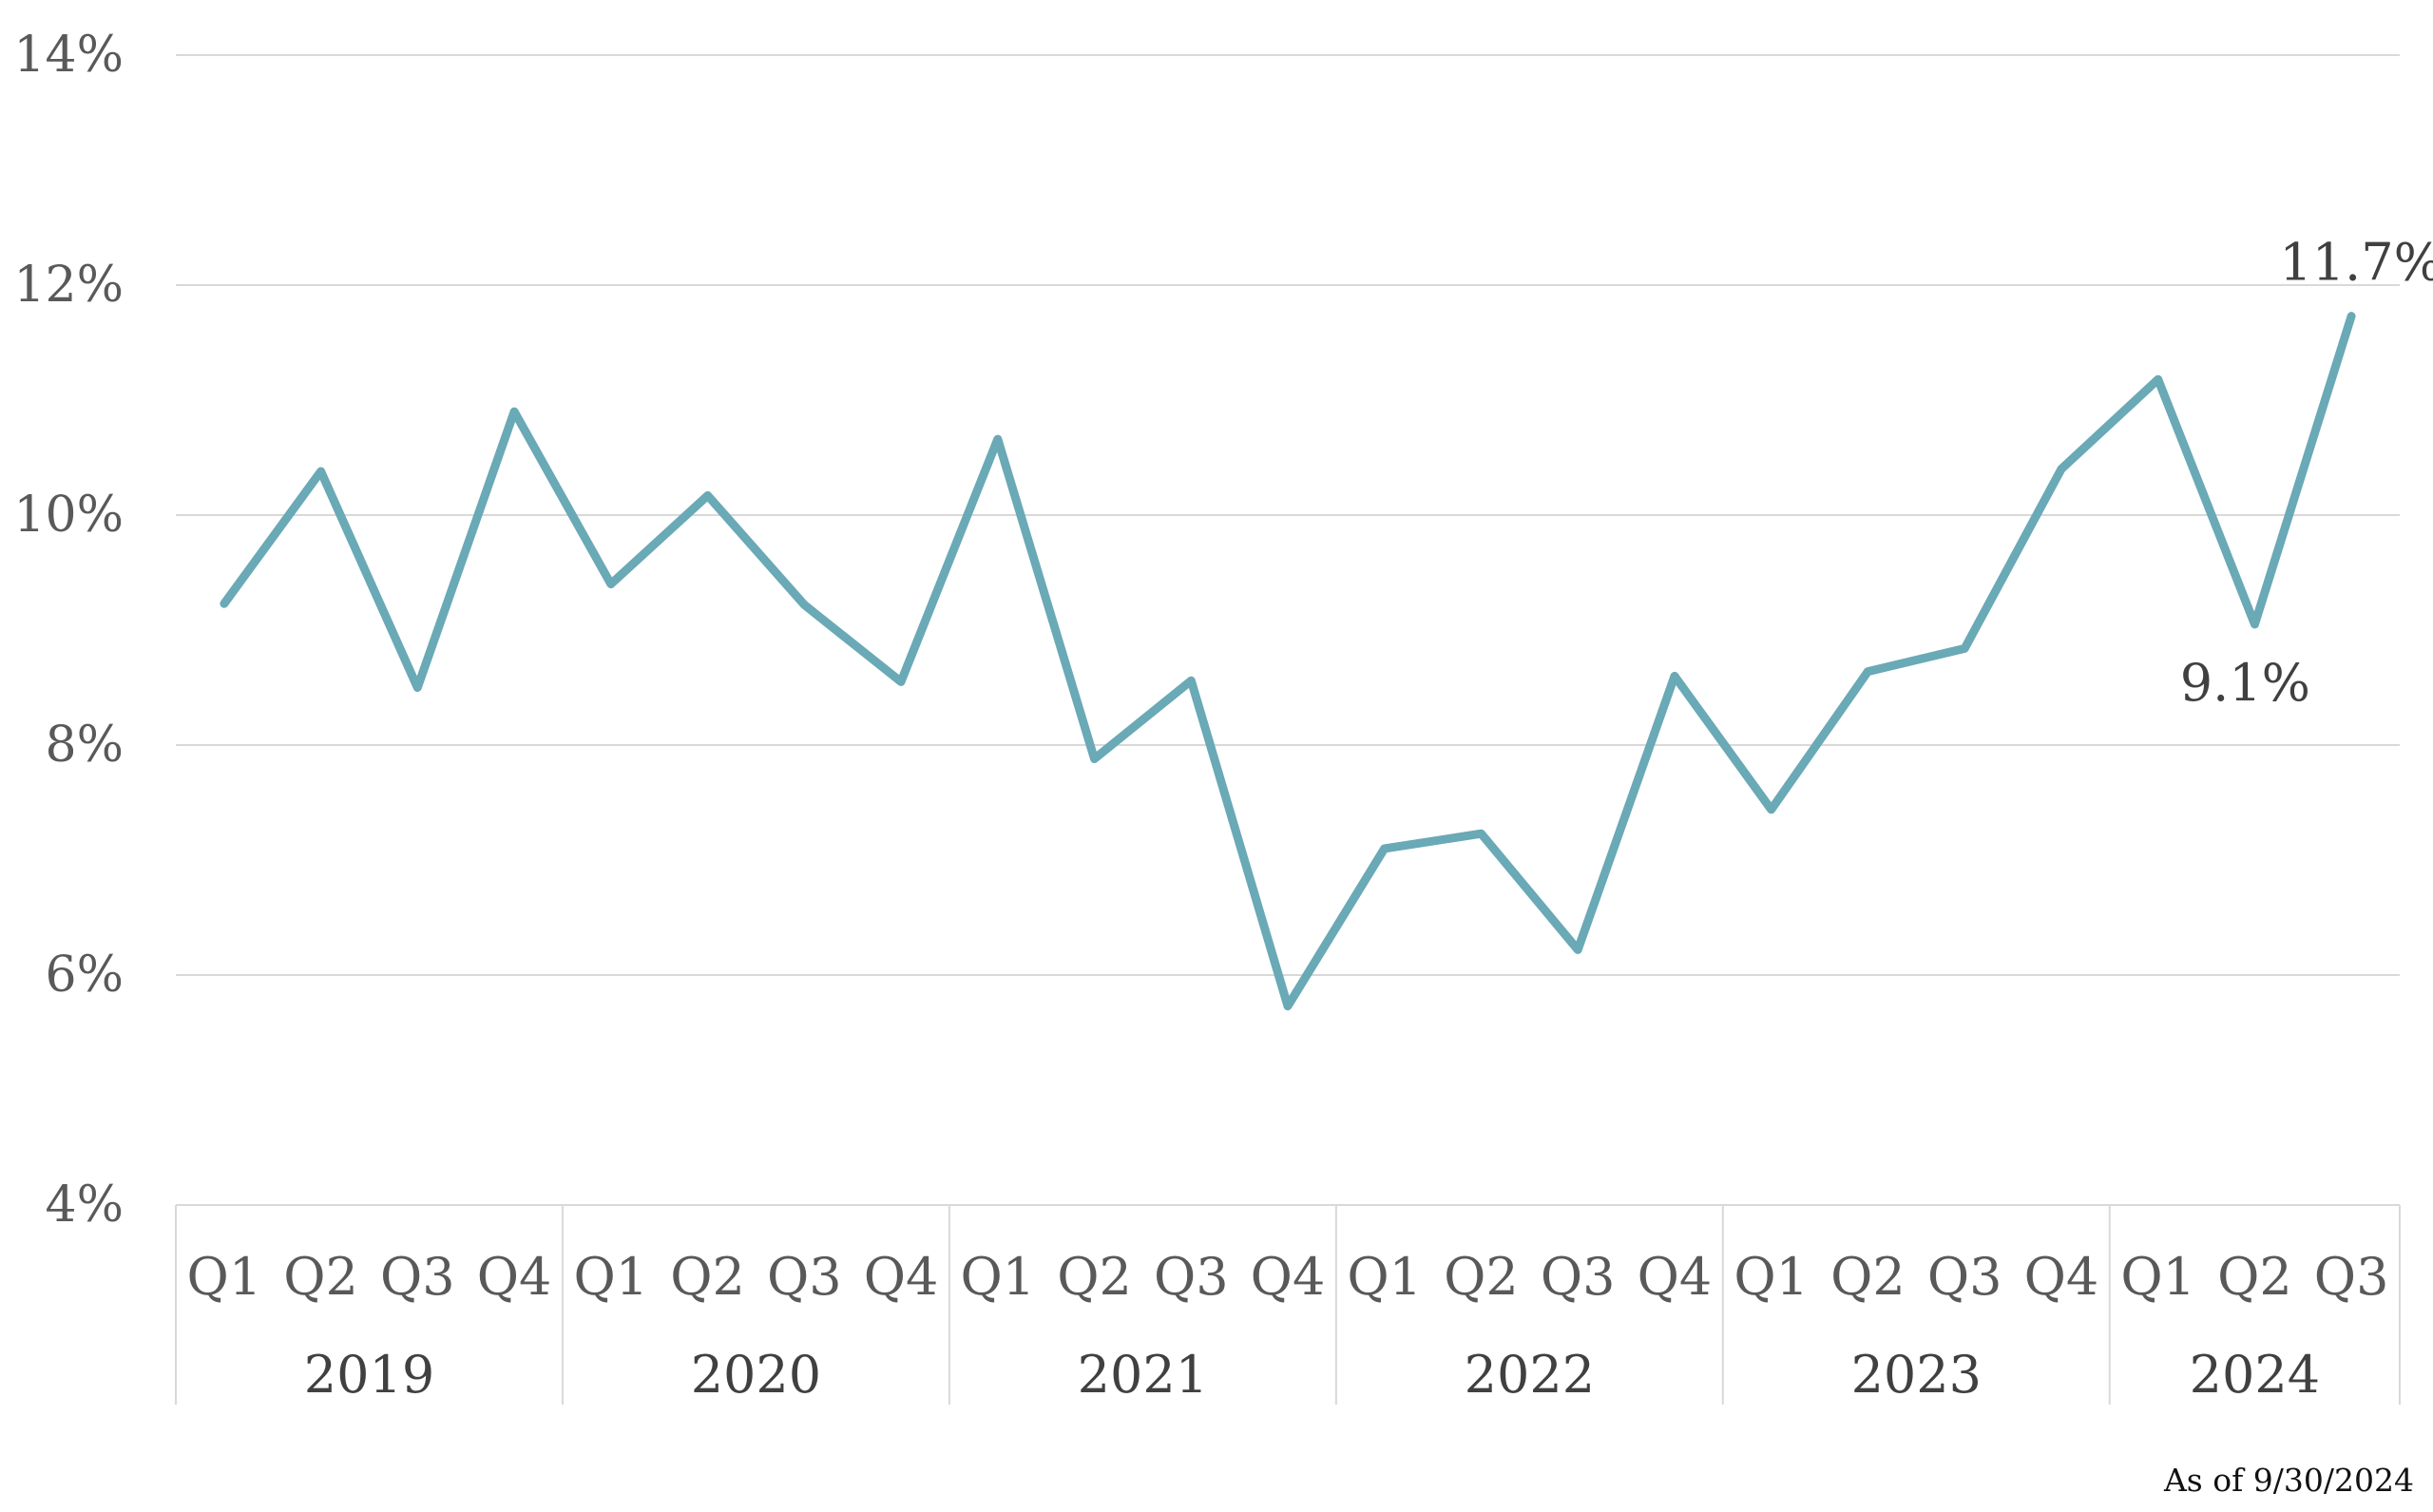 The height and width of the screenshot is (1512, 2433). Describe the element at coordinates (1143, 1375) in the screenshot. I see `year-label: 2021` at that location.